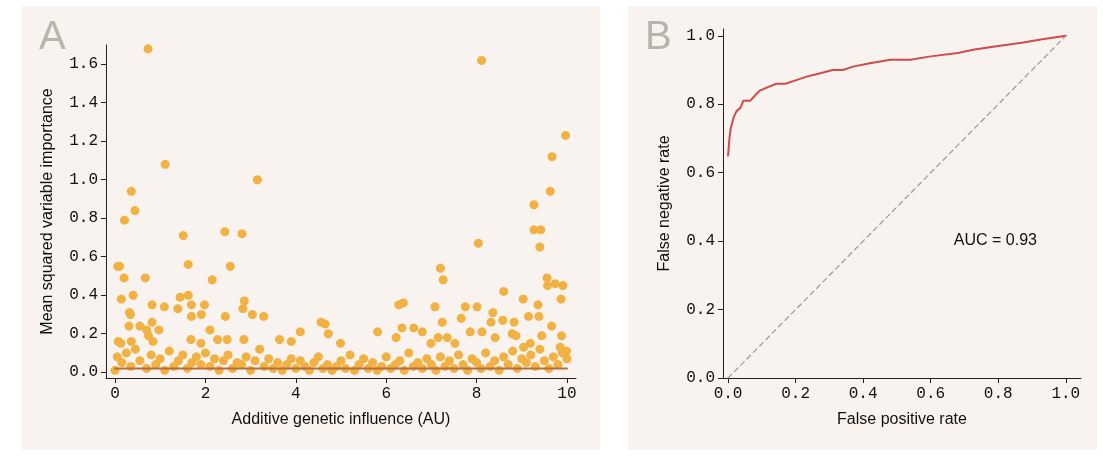  Describe the element at coordinates (386, 394) in the screenshot. I see `x-tick-label: 6` at that location.